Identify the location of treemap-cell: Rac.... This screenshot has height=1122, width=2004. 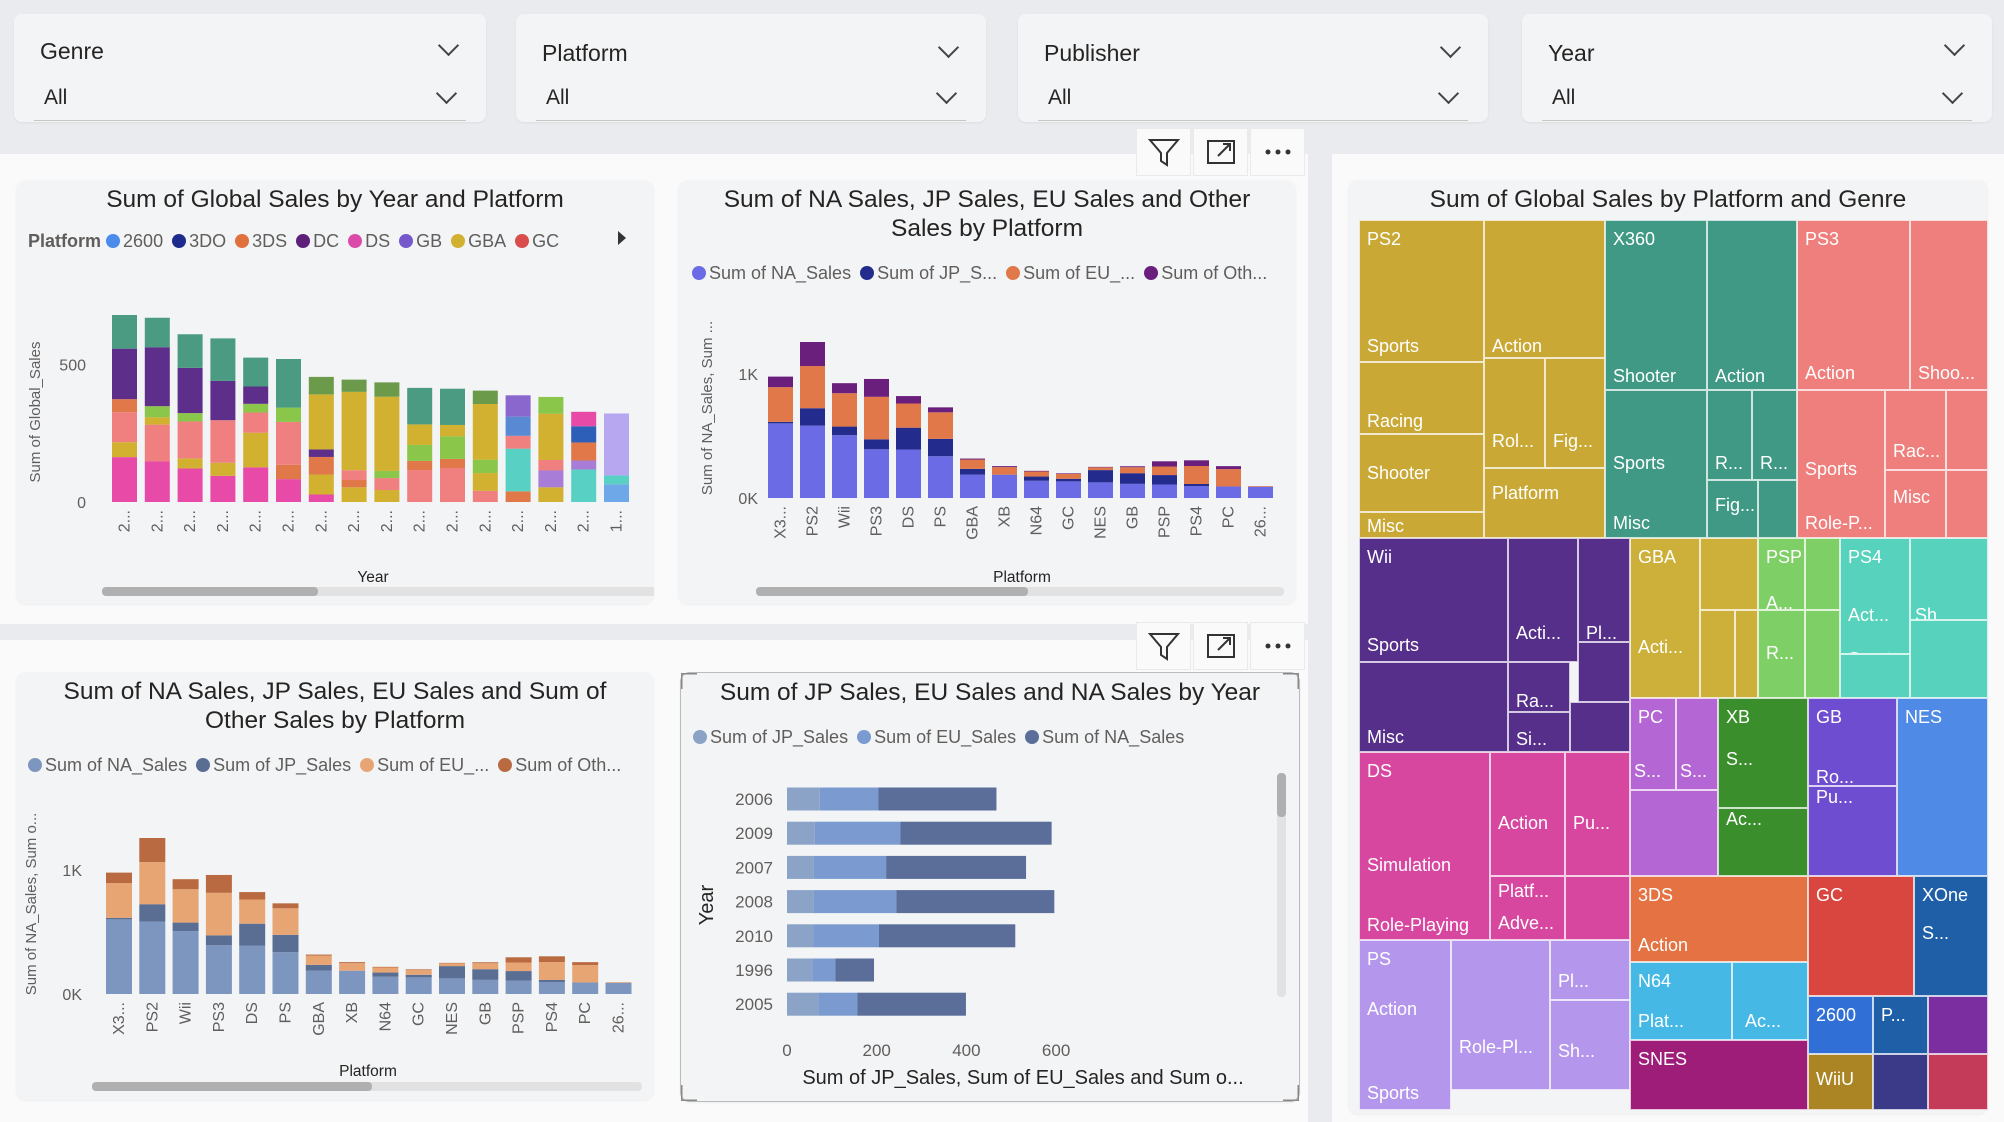
(1915, 430).